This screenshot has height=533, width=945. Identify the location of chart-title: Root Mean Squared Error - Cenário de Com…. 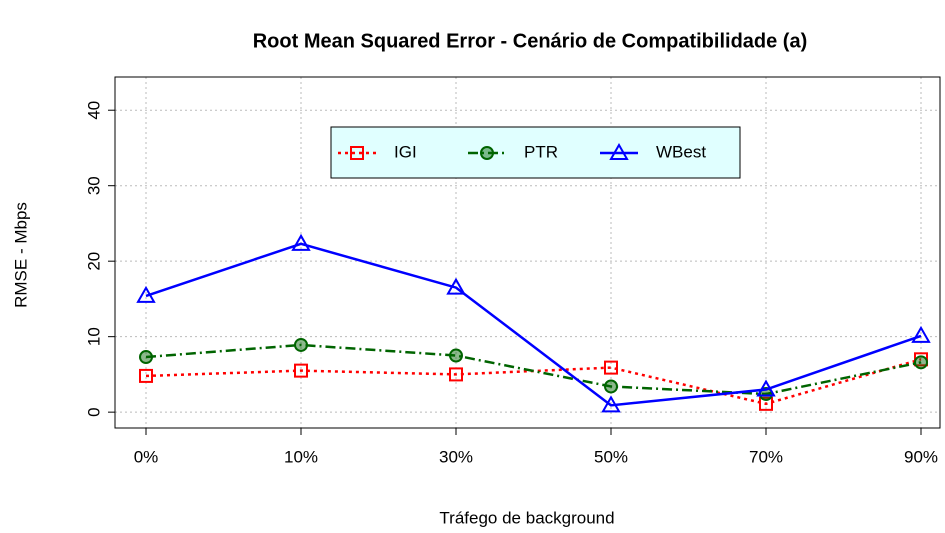
(530, 41).